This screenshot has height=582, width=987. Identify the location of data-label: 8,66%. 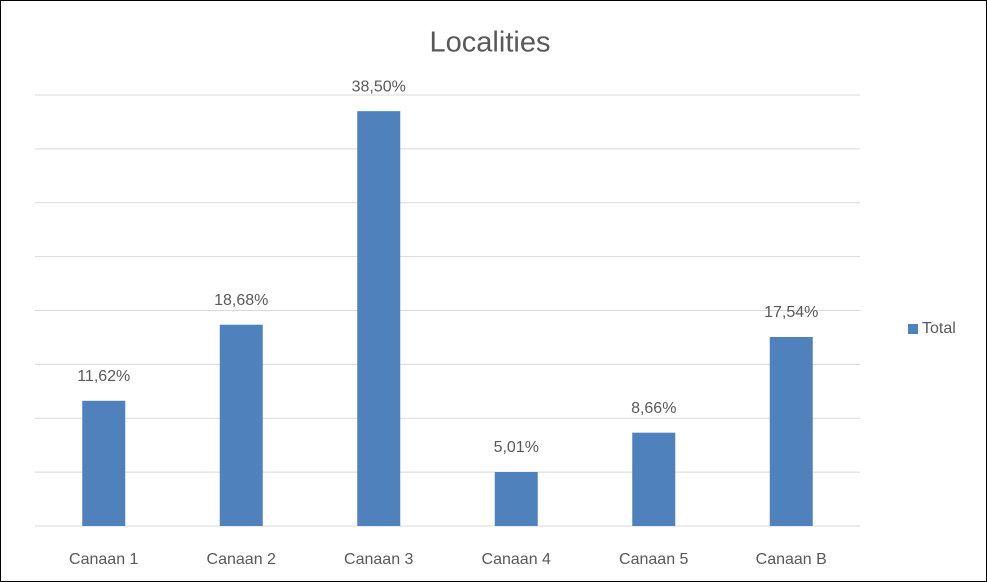
(653, 408).